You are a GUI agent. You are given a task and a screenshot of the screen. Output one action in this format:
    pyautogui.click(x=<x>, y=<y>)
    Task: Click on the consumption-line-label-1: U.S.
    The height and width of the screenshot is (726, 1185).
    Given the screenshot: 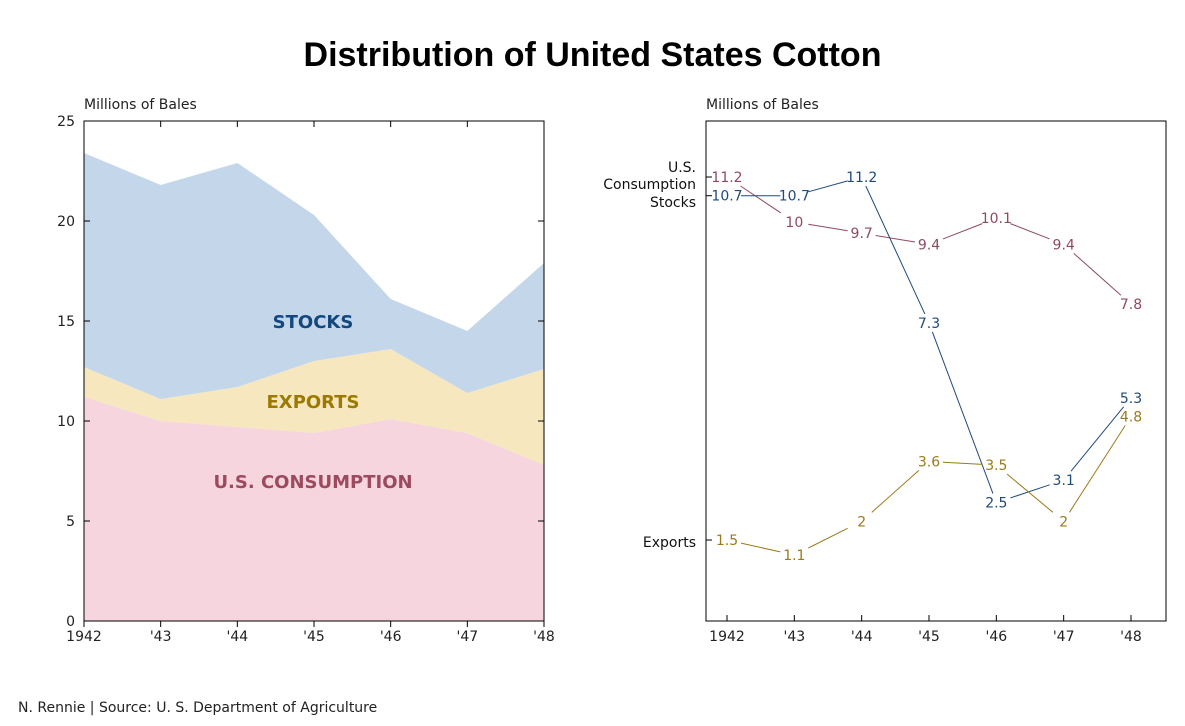 What is the action you would take?
    pyautogui.click(x=682, y=168)
    